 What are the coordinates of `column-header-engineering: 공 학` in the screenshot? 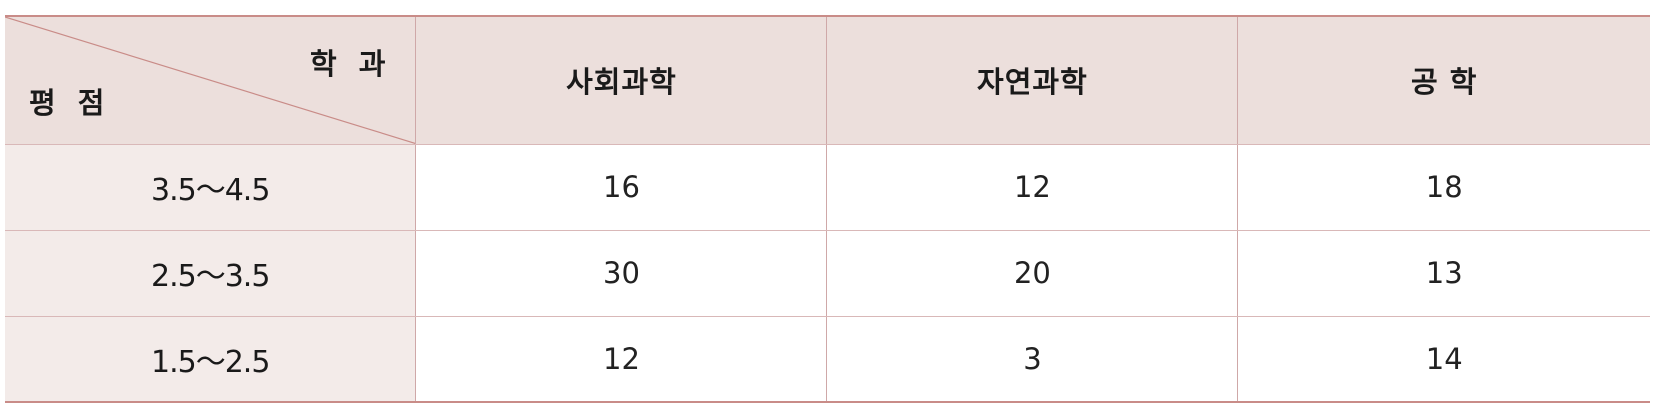 It's located at (1443, 80).